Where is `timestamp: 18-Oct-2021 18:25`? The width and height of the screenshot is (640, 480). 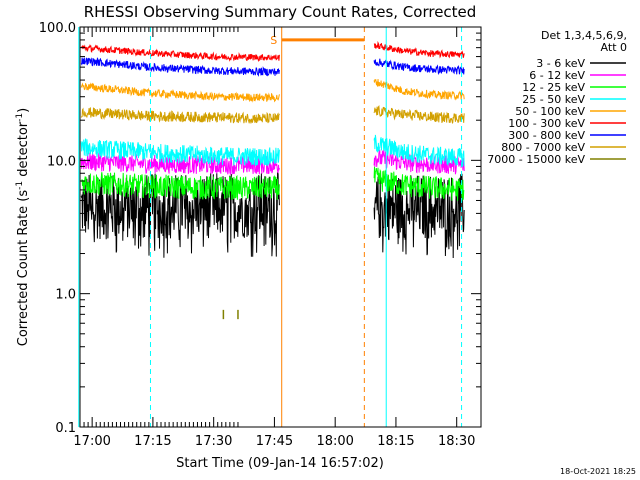
timestamp: 18-Oct-2021 18:25 is located at coordinates (598, 471).